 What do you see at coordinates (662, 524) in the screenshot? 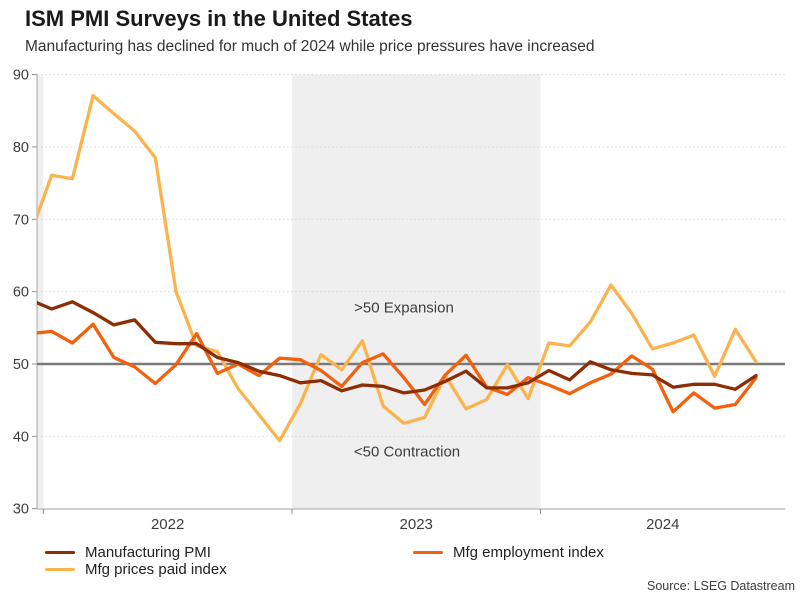
I see `x-axis-label-2024: 2024` at bounding box center [662, 524].